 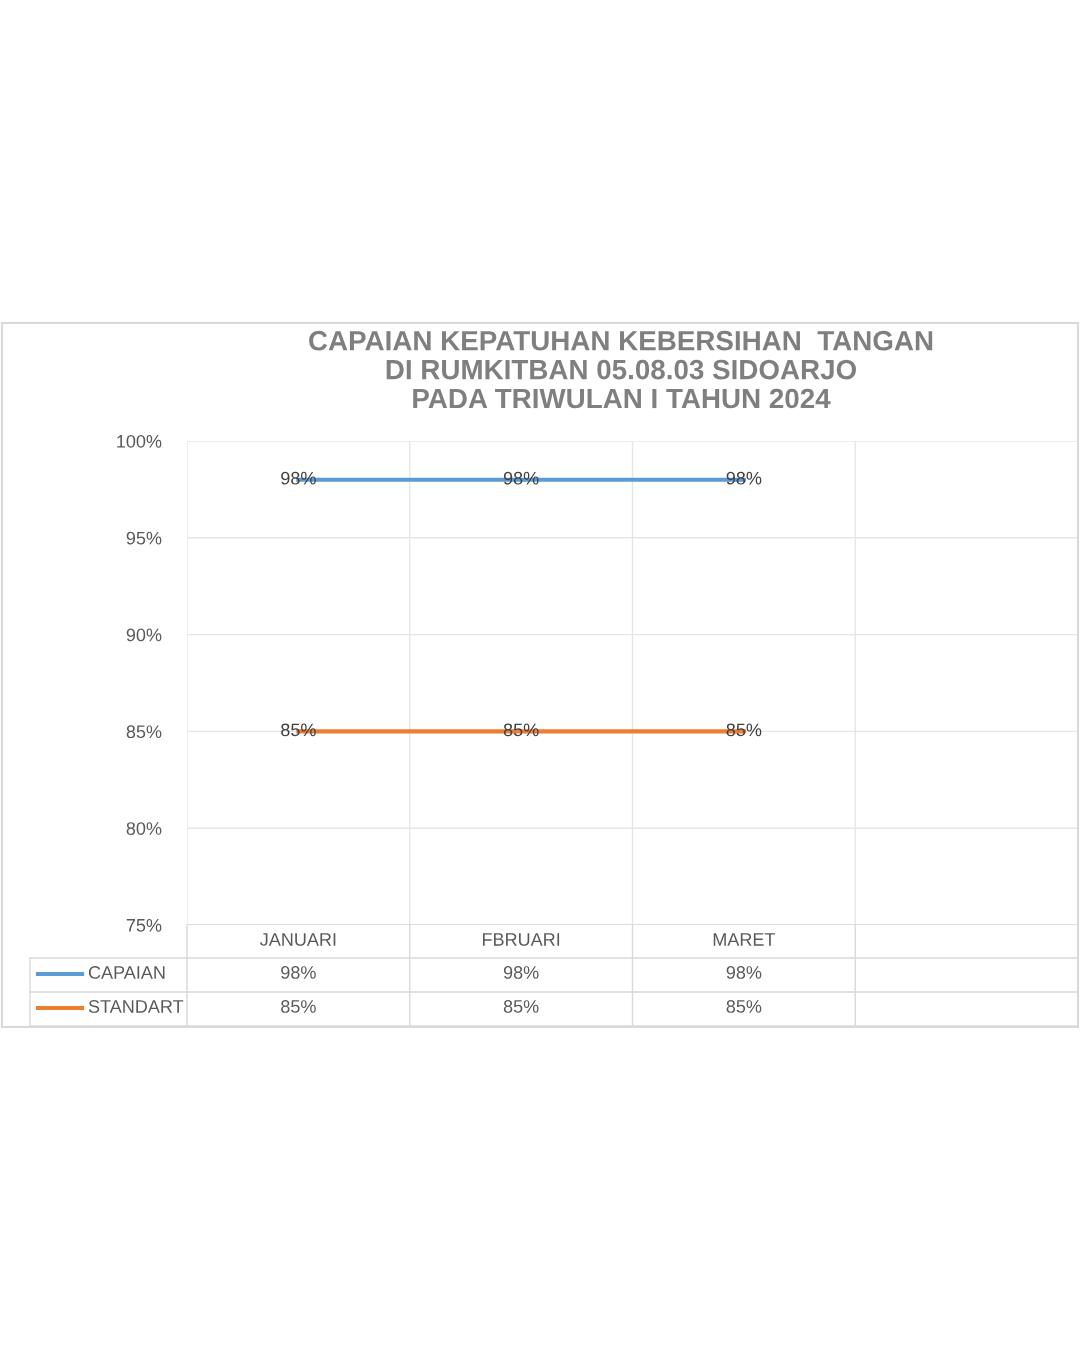 What do you see at coordinates (144, 538) in the screenshot?
I see `y-tick-label: 95%` at bounding box center [144, 538].